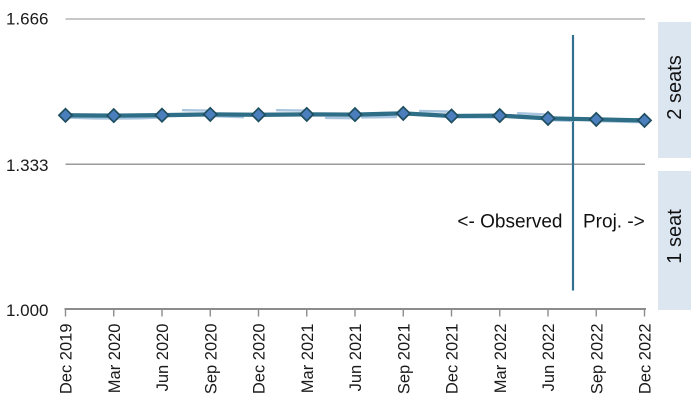 Image resolution: width=700 pixels, height=410 pixels. I want to click on svg-text: Dec 2019, so click(67, 359).